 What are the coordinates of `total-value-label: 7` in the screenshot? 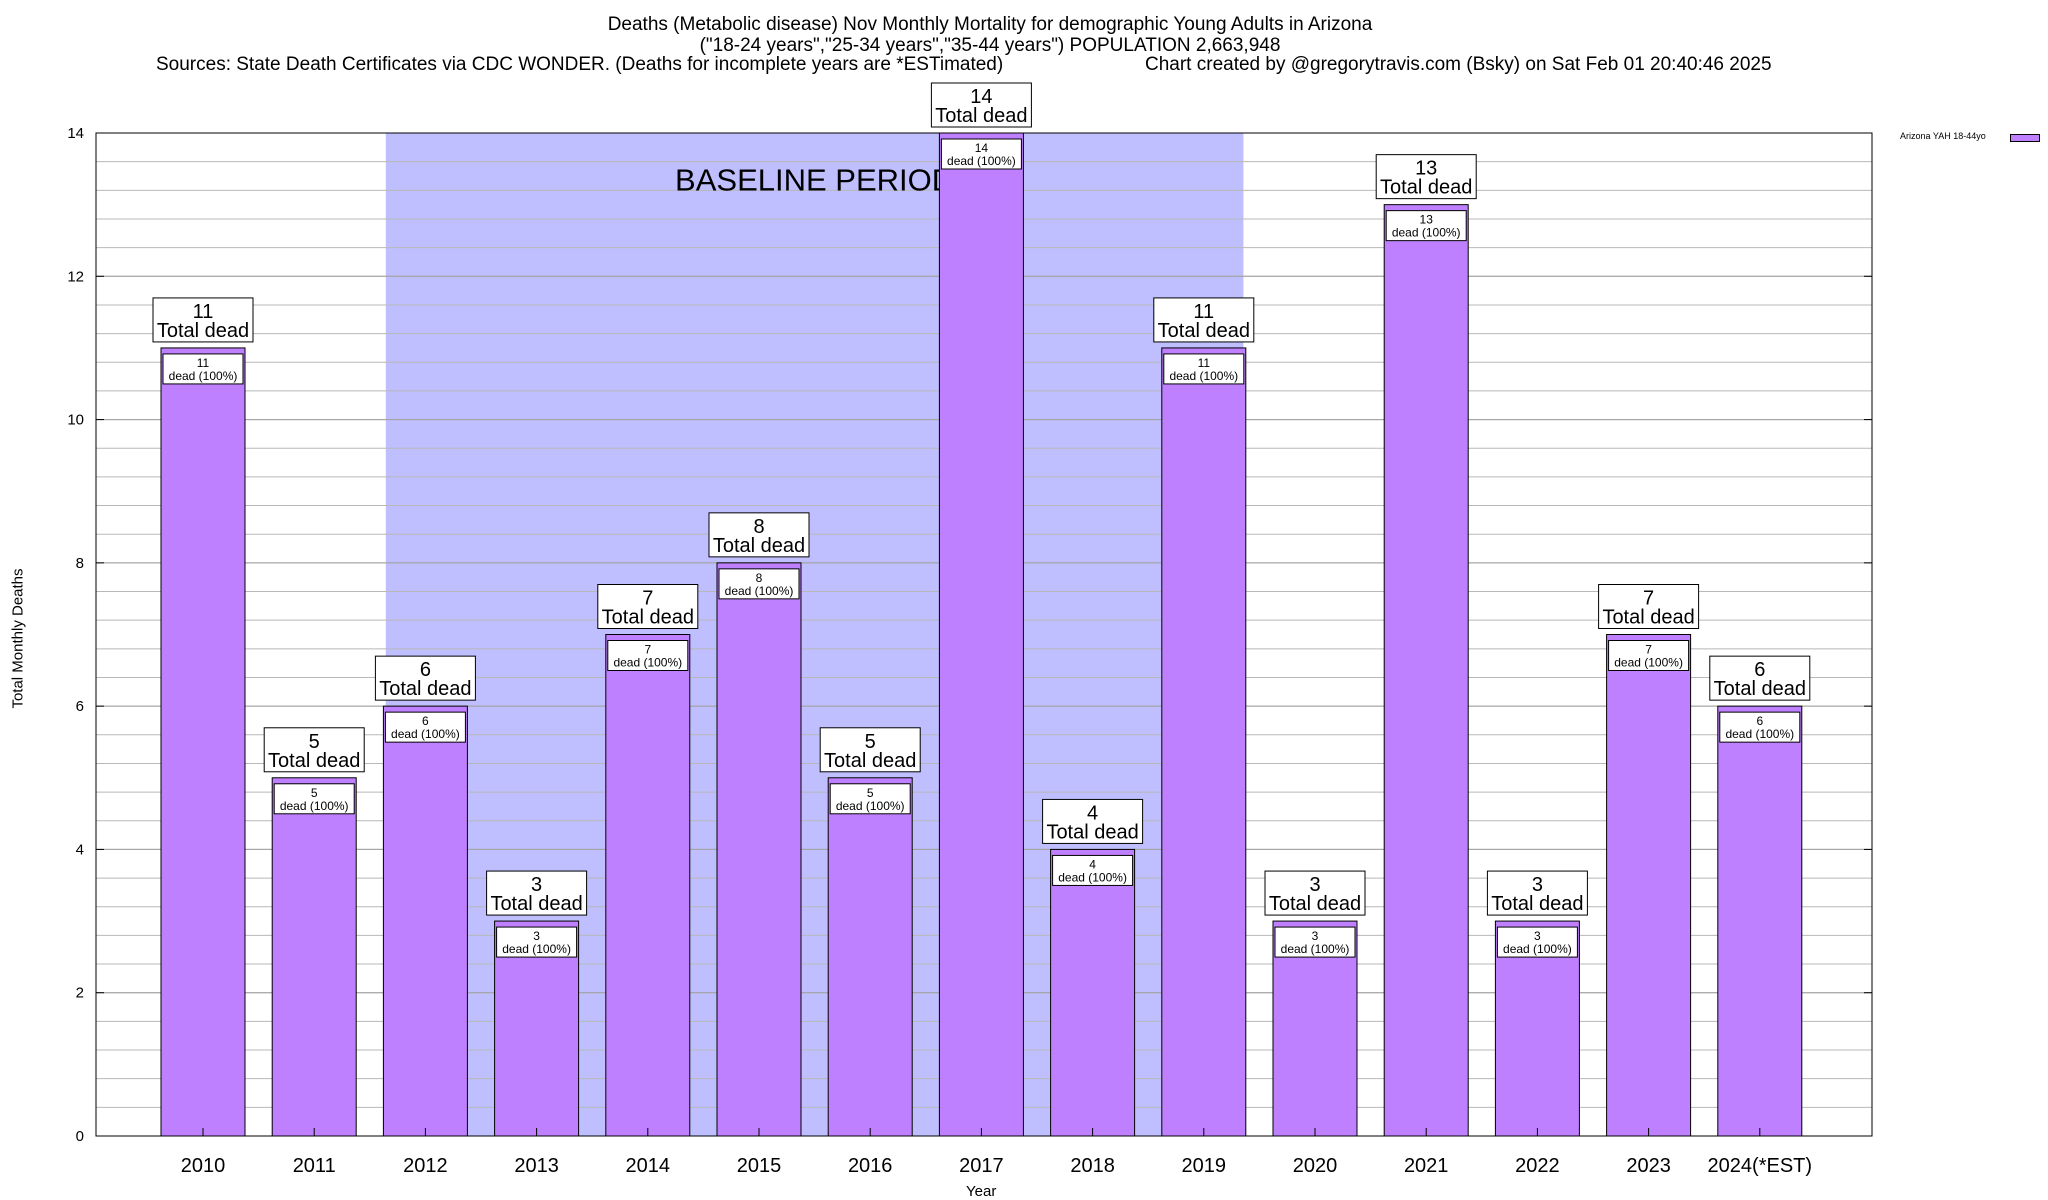 It's located at (647, 599).